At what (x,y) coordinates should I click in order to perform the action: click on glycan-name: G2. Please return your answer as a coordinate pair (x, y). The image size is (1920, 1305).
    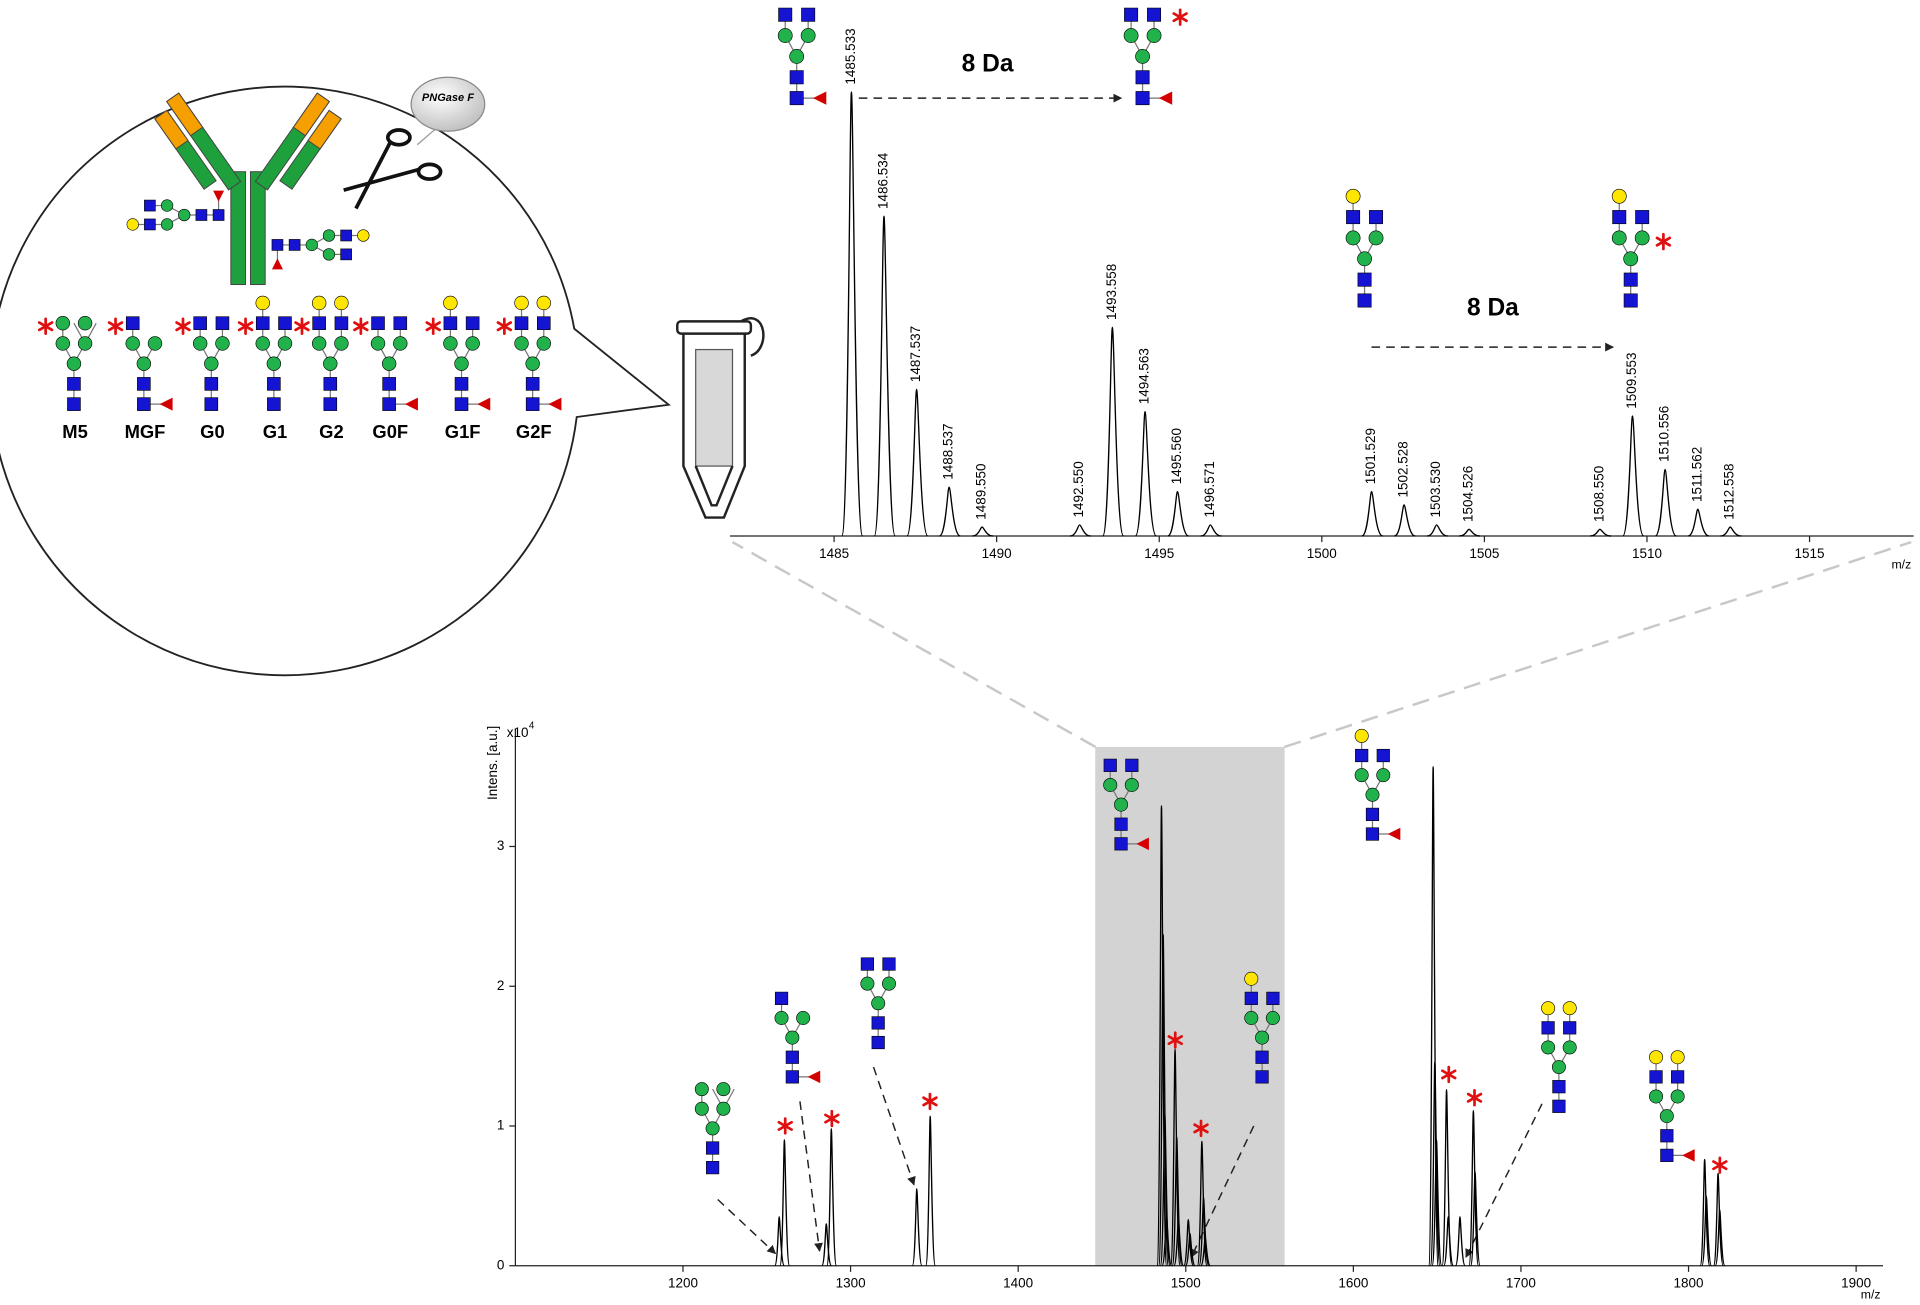
    Looking at the image, I should click on (331, 431).